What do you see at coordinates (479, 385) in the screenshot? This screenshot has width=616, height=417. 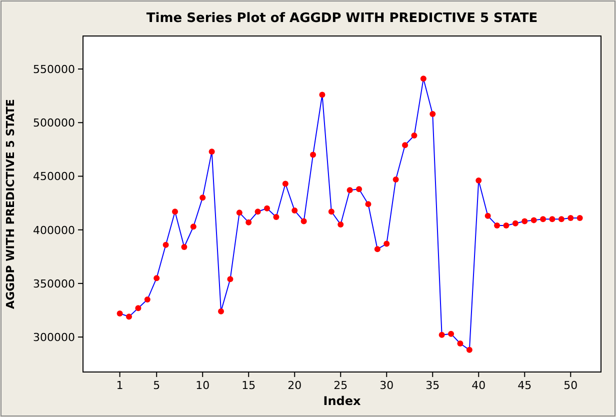 I see `x-tick-label: 40` at bounding box center [479, 385].